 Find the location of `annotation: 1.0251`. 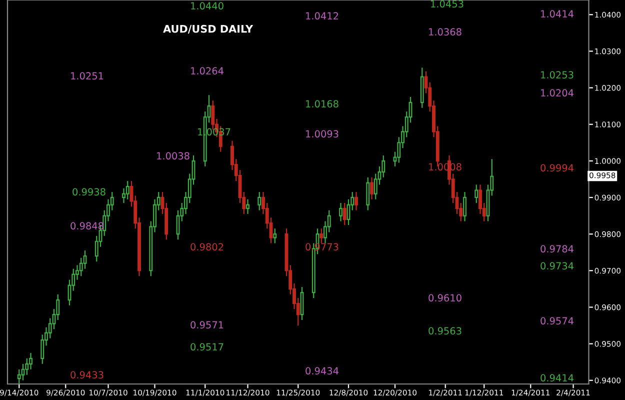

annotation: 1.0251 is located at coordinates (87, 76).